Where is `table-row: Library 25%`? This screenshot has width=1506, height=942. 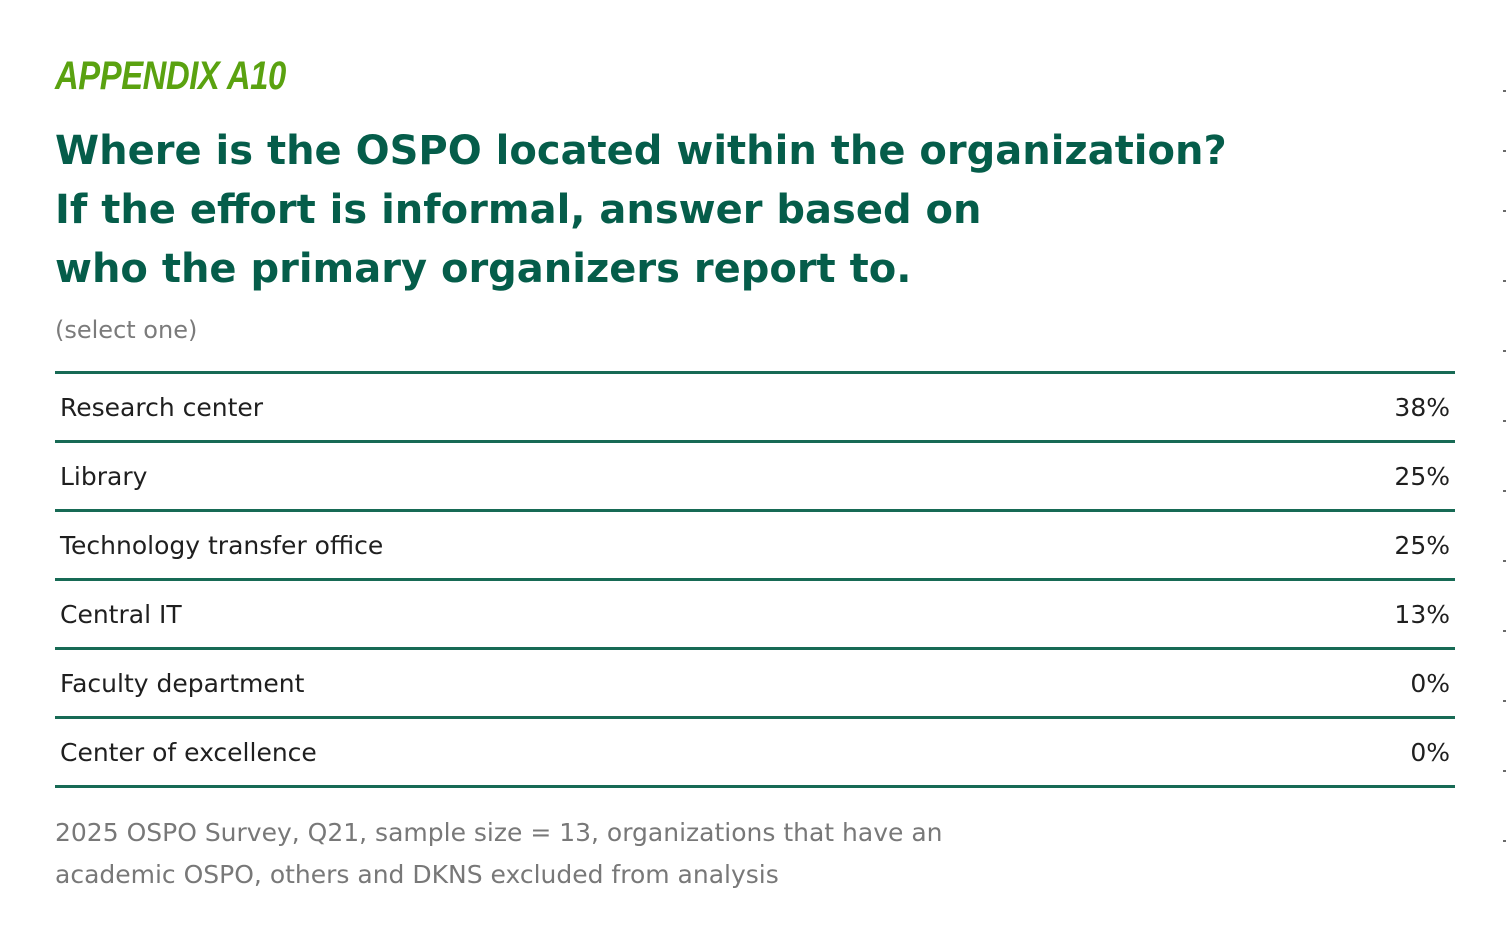 table-row: Library 25% is located at coordinates (755, 477).